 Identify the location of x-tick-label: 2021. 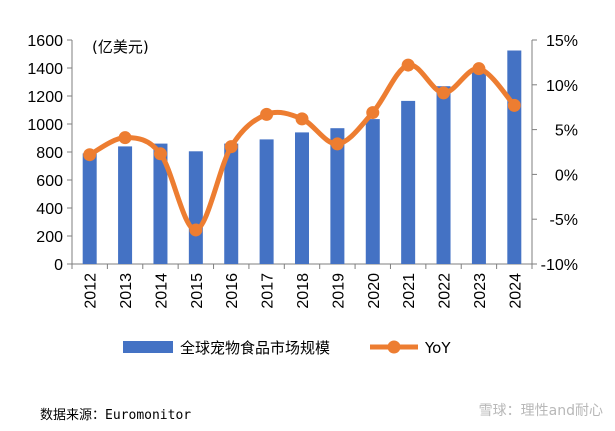
(409, 291).